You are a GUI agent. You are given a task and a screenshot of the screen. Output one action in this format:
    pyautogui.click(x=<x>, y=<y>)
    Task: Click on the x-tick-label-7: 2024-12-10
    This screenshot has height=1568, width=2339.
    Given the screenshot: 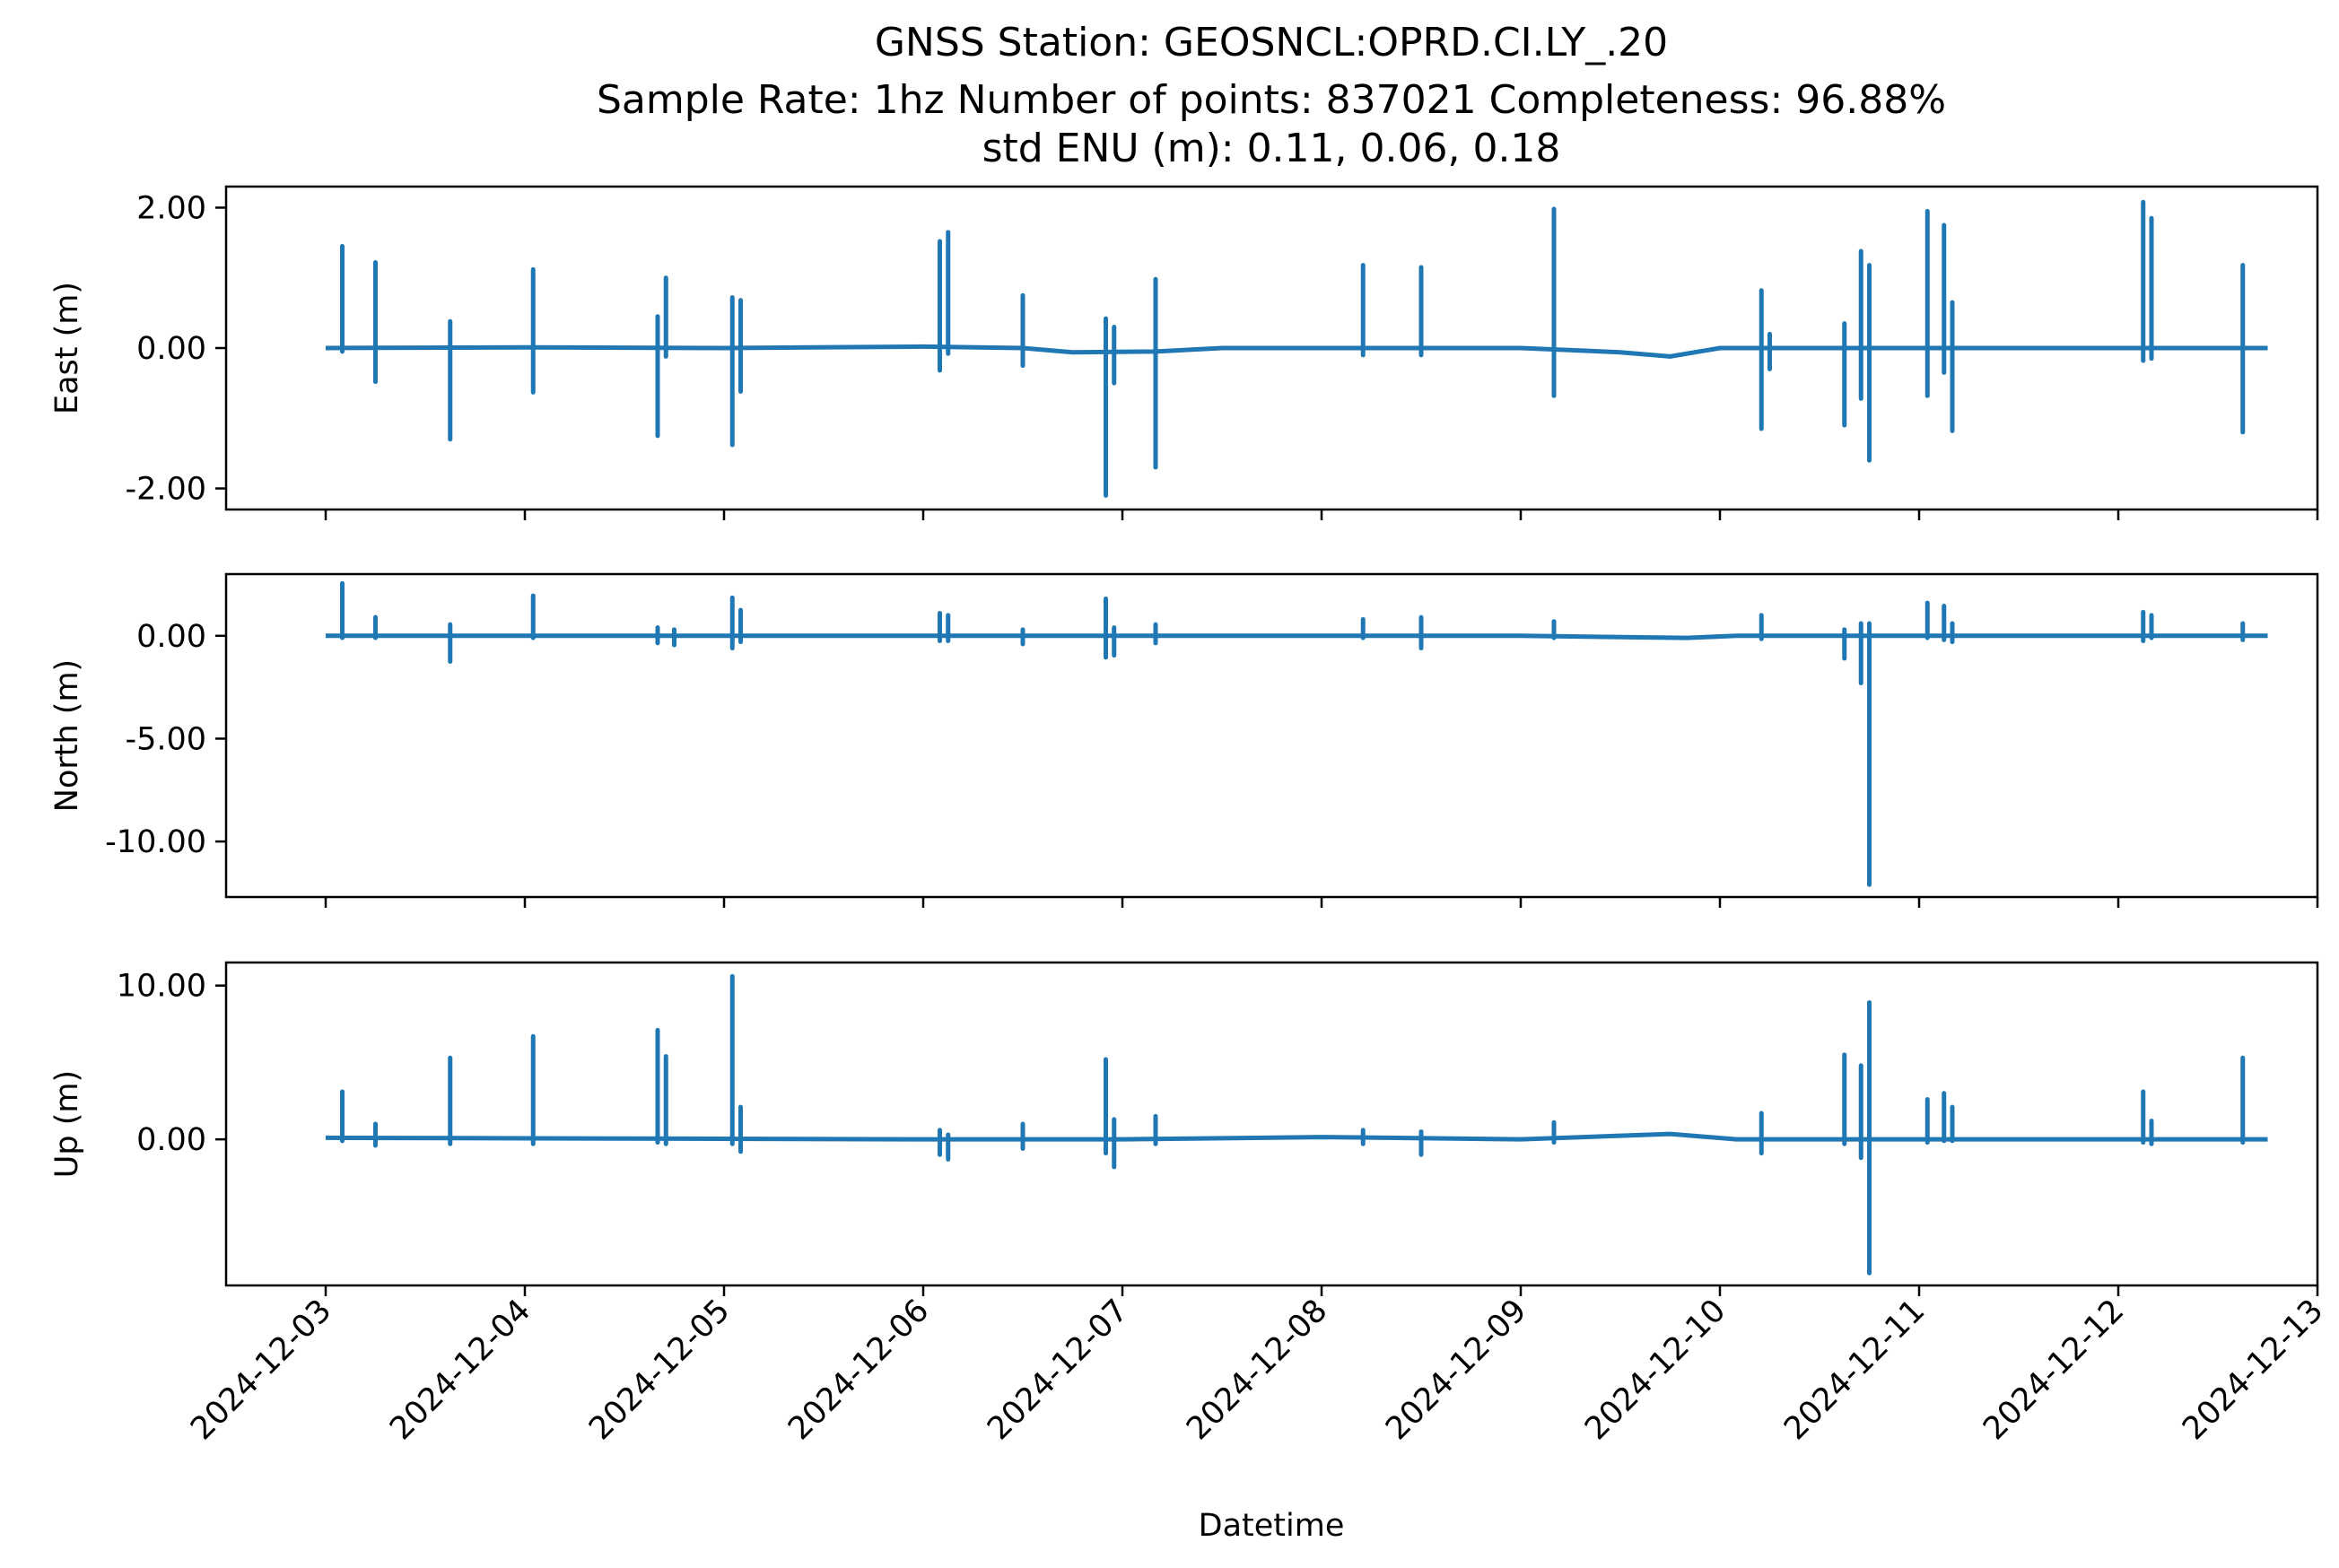 What is the action you would take?
    pyautogui.click(x=1655, y=1370)
    